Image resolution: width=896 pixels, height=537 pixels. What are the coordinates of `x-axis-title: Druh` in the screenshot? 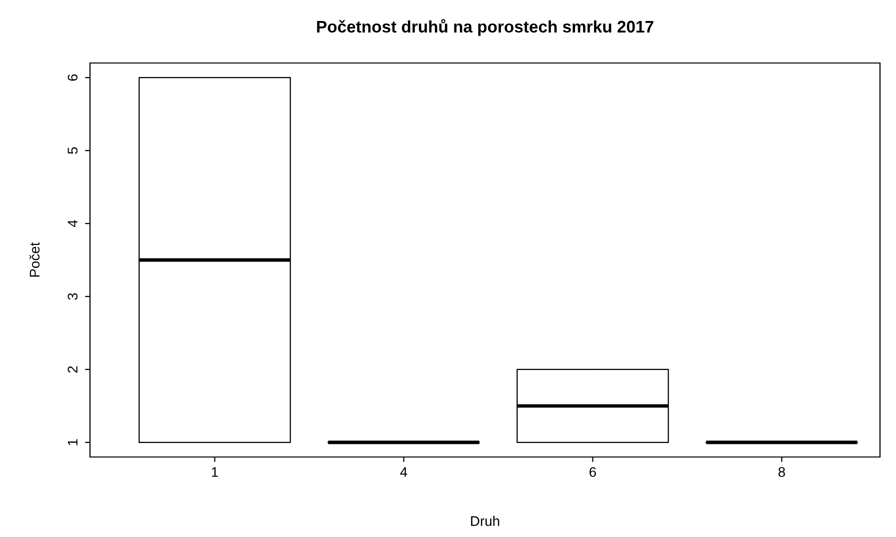 It's located at (485, 521).